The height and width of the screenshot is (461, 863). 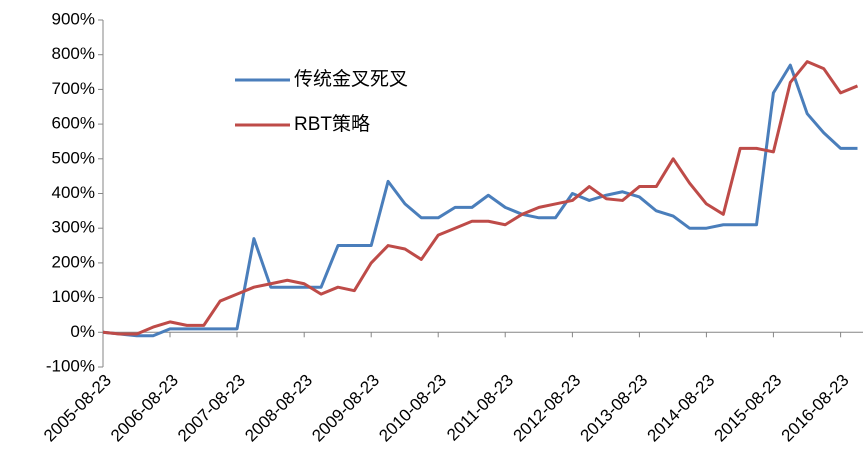 I want to click on y-tick-label: 300%, so click(x=73, y=227).